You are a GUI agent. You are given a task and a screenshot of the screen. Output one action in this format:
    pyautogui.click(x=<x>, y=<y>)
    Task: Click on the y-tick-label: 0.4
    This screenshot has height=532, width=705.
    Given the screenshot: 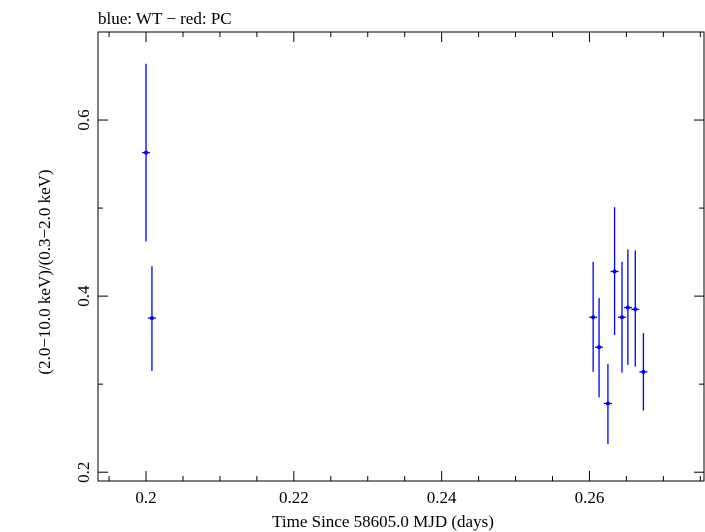 What is the action you would take?
    pyautogui.click(x=83, y=296)
    